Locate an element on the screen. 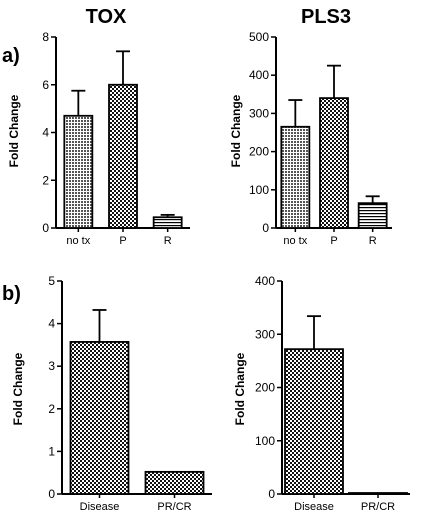 This screenshot has height=521, width=430. y-tick-label: 3 is located at coordinates (51, 366).